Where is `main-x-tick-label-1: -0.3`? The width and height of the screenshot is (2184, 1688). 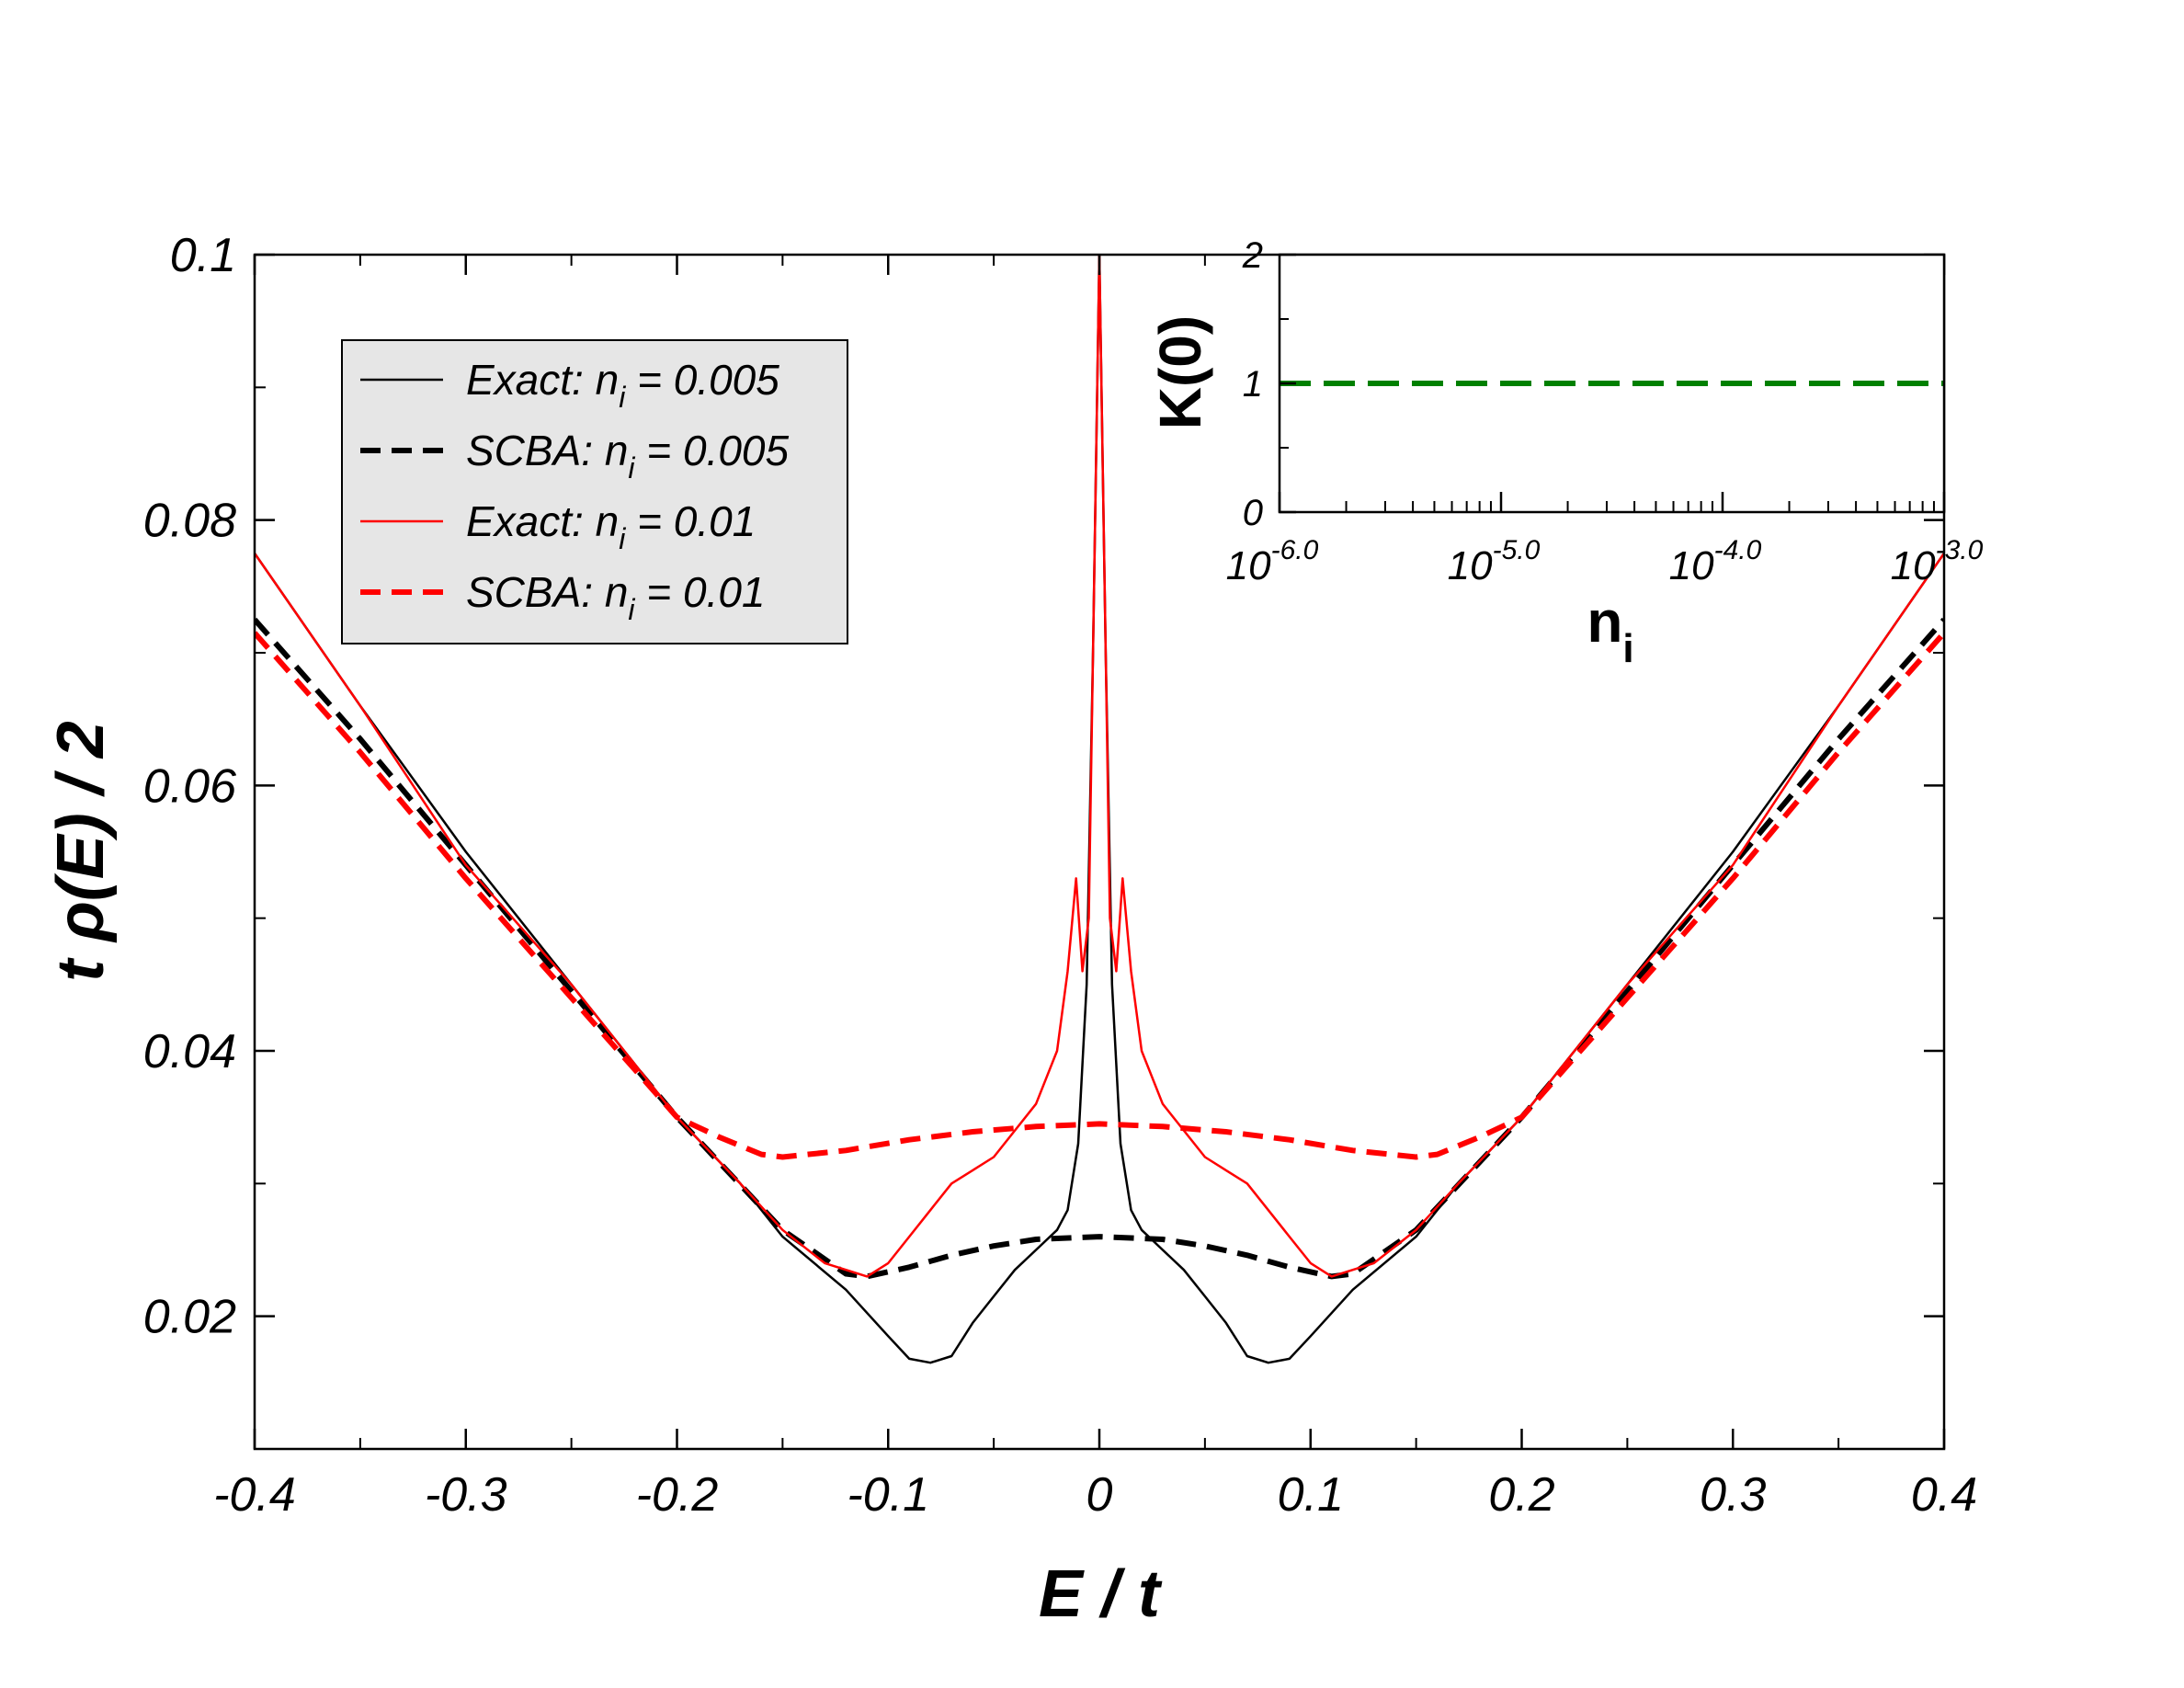
main-x-tick-label-1: -0.3 is located at coordinates (466, 1495).